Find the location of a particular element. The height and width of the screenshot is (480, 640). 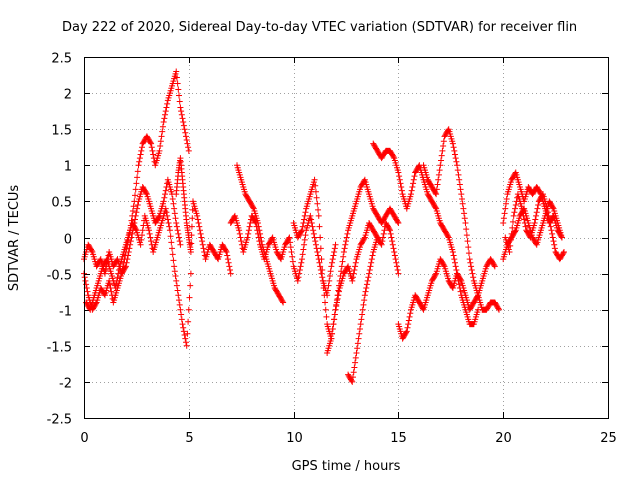

y-tick-label: -2 is located at coordinates (65, 384).